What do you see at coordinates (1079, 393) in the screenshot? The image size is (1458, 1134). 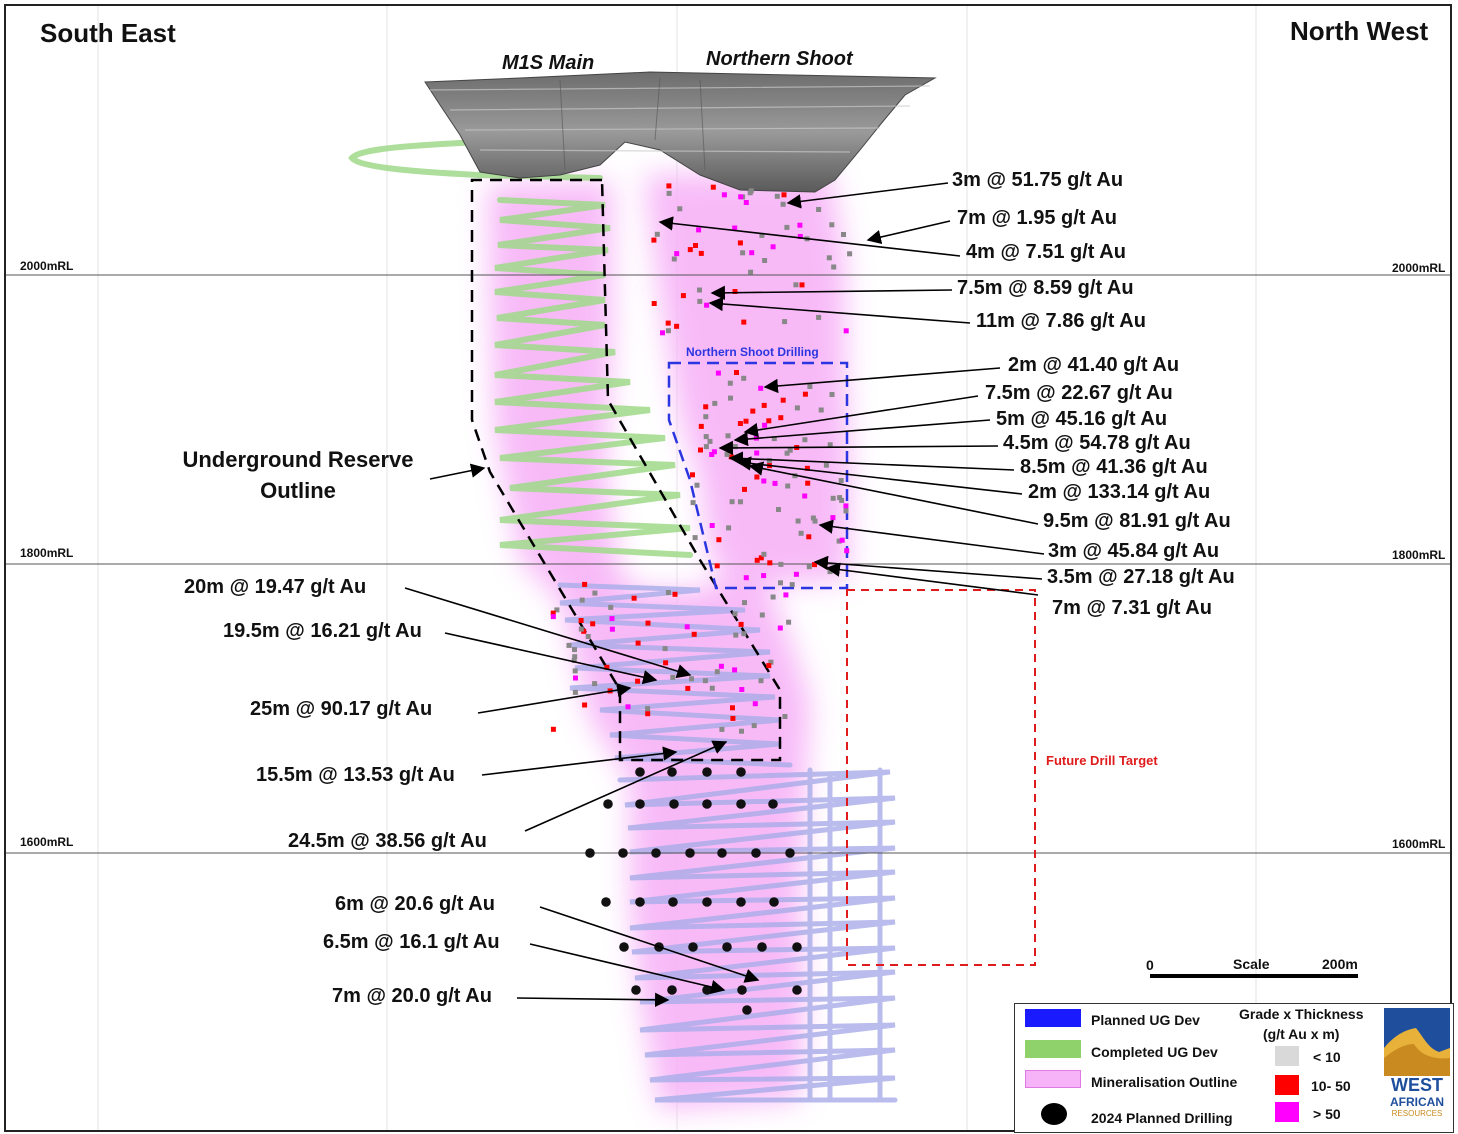 I see `intercept-annotation: 7.5m @ 22.67 g/t Au` at bounding box center [1079, 393].